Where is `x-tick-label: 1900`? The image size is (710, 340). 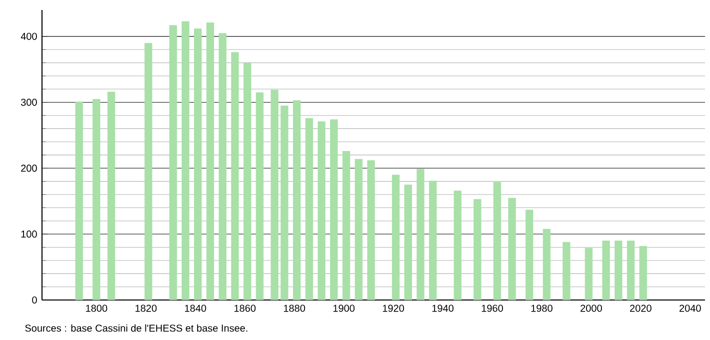
x-tick-label: 1900 is located at coordinates (344, 308).